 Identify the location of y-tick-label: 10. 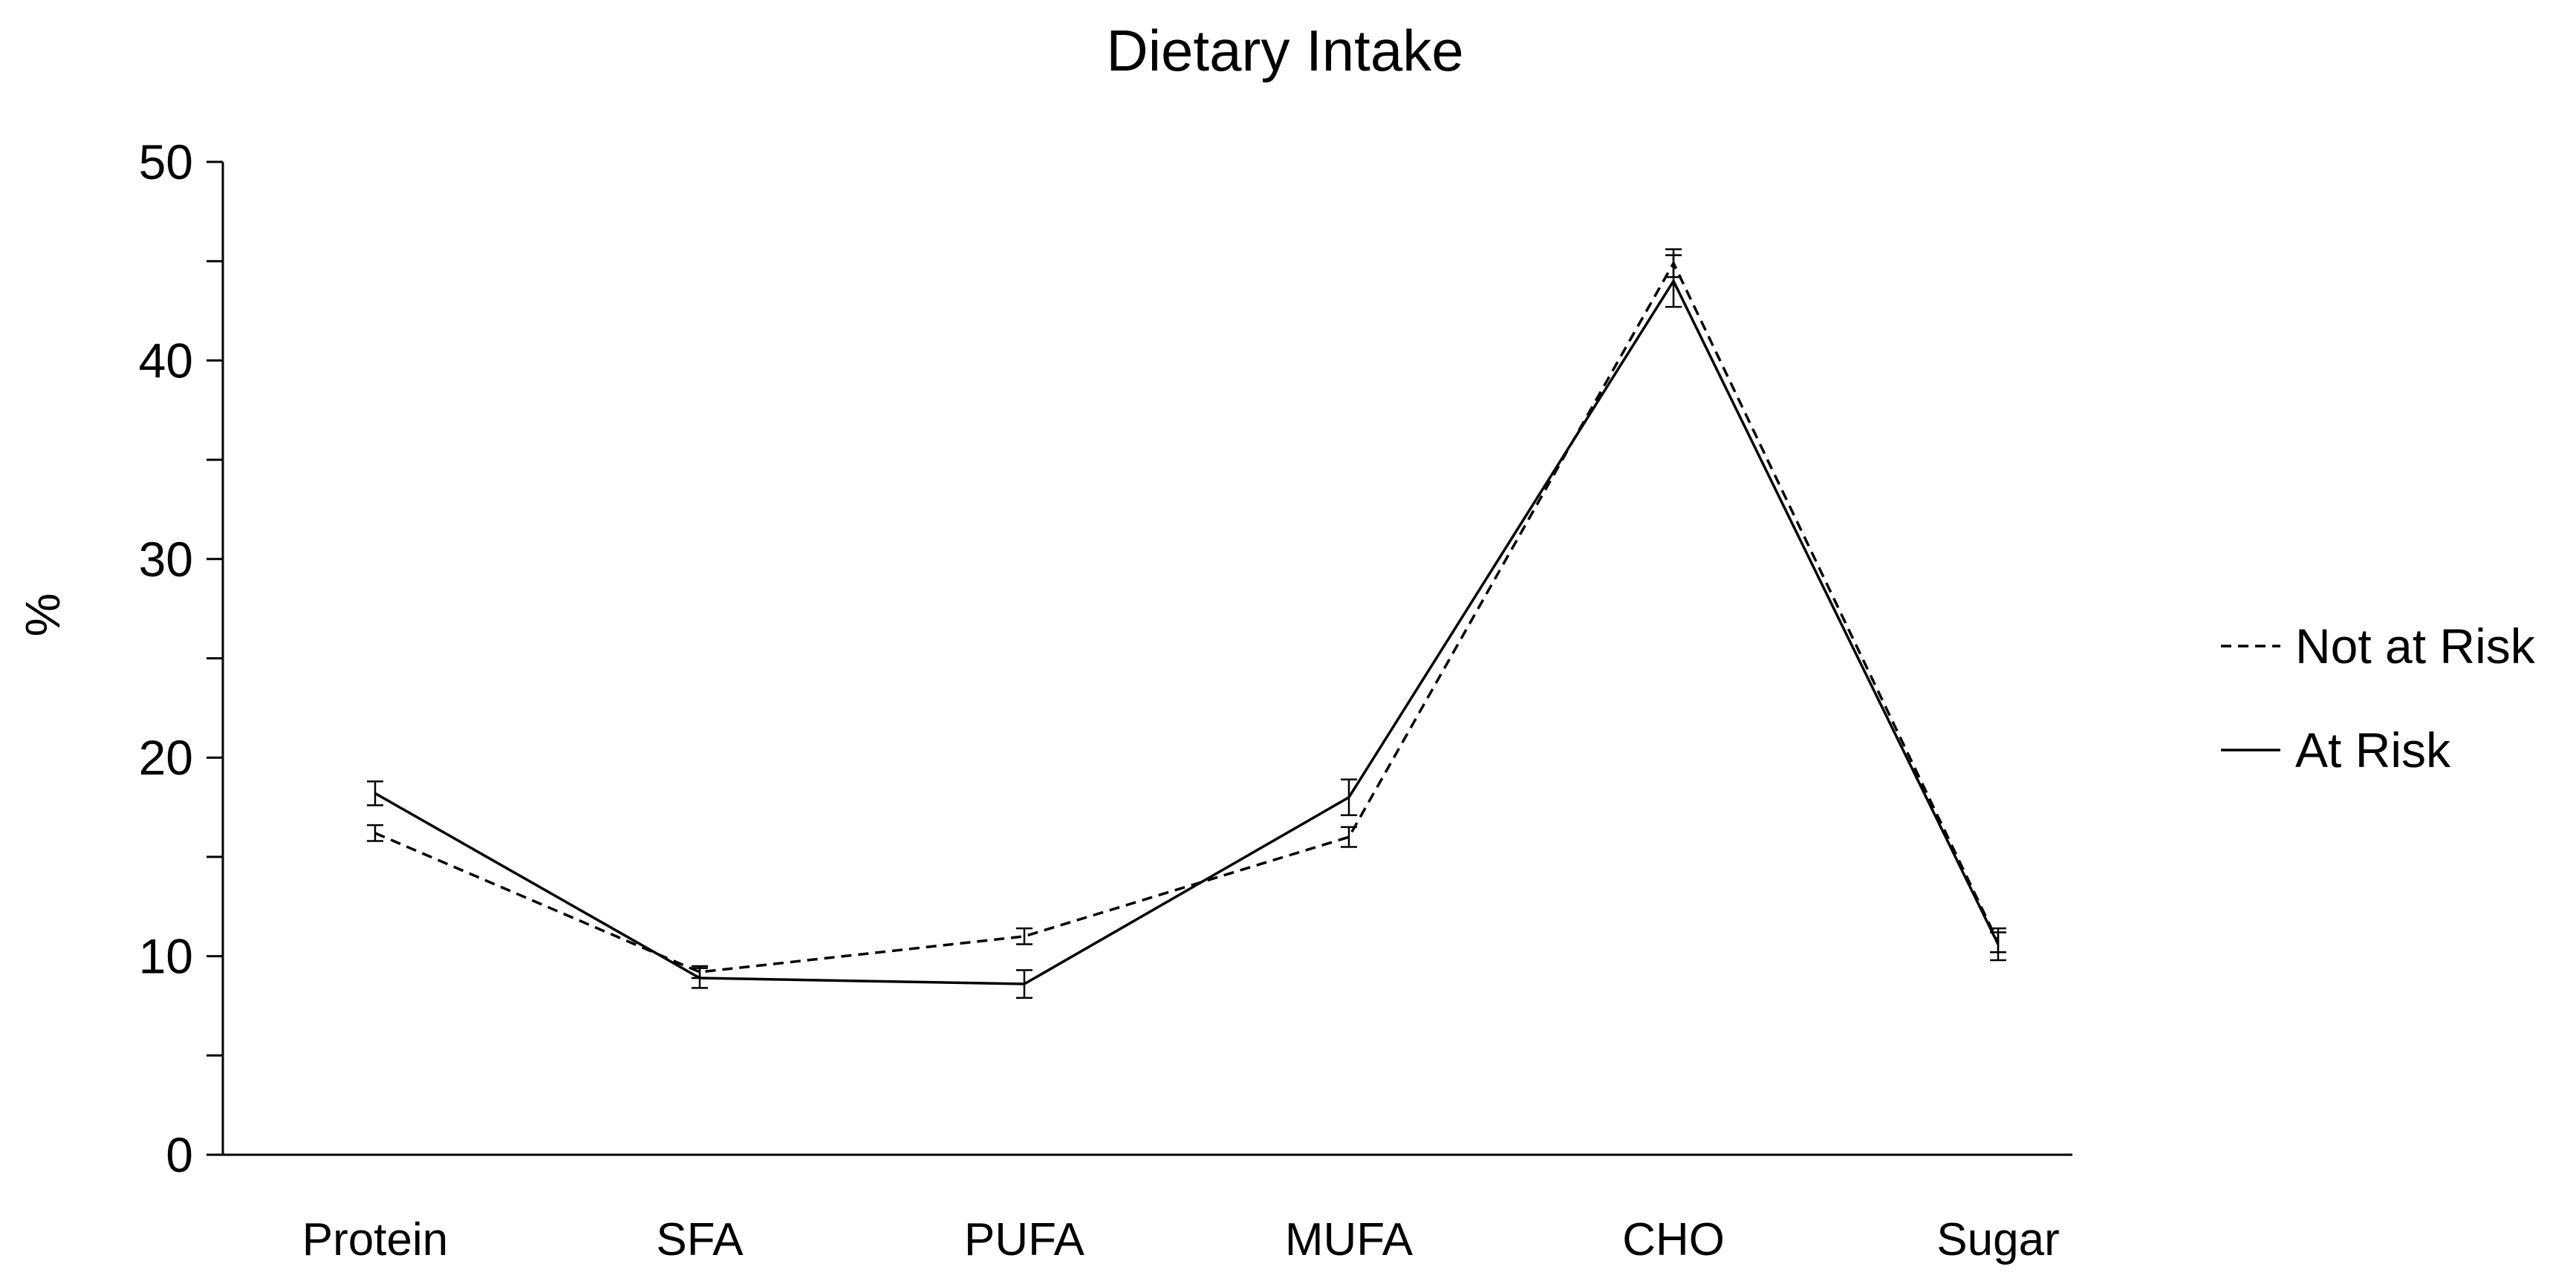
(166, 956).